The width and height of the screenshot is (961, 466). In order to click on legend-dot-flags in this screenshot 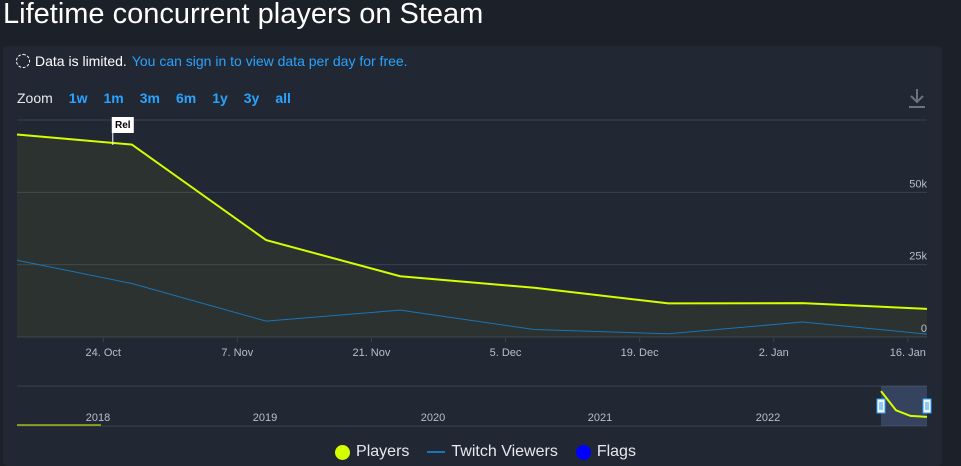, I will do `click(583, 452)`.